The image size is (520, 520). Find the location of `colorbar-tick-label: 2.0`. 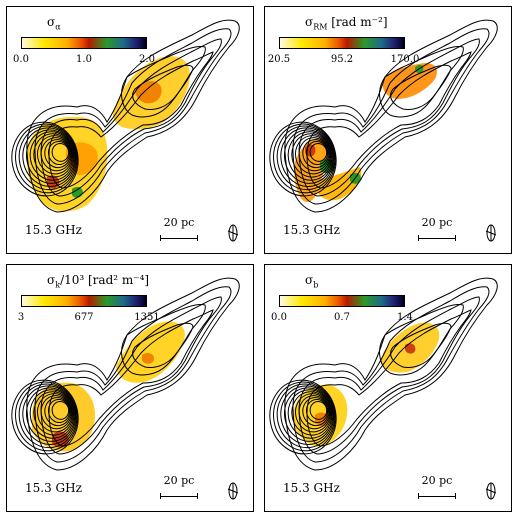

colorbar-tick-label: 2.0 is located at coordinates (147, 59).